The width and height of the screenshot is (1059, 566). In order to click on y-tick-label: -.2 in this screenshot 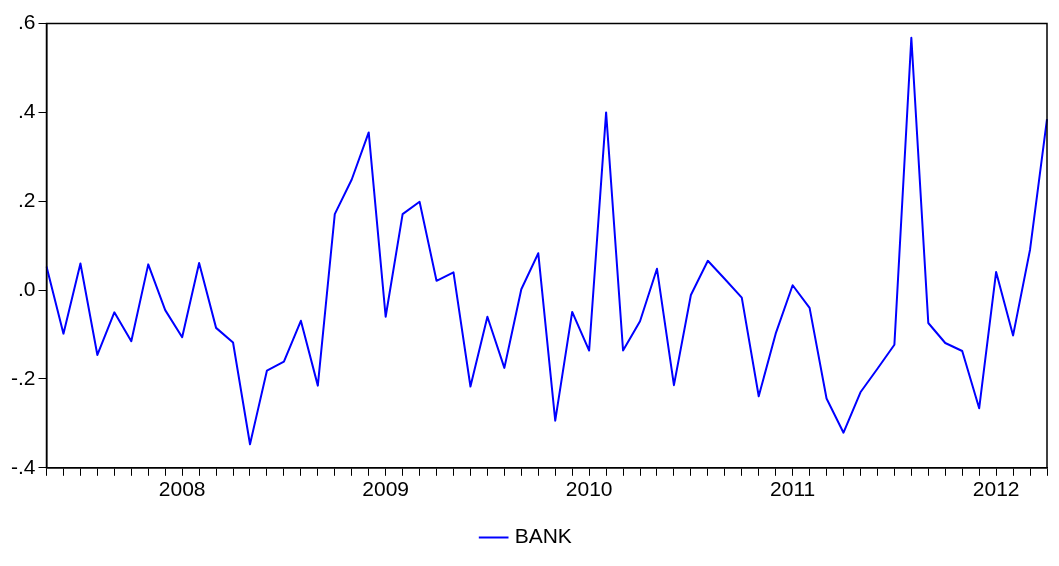, I will do `click(23, 377)`.